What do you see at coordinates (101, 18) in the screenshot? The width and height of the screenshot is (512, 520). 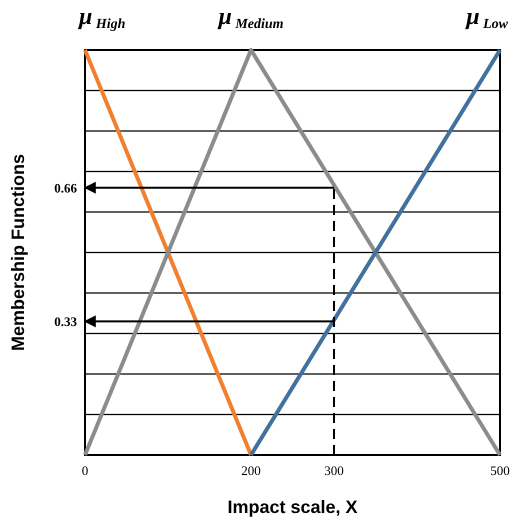 I see `series-label: μ$_{High}$` at bounding box center [101, 18].